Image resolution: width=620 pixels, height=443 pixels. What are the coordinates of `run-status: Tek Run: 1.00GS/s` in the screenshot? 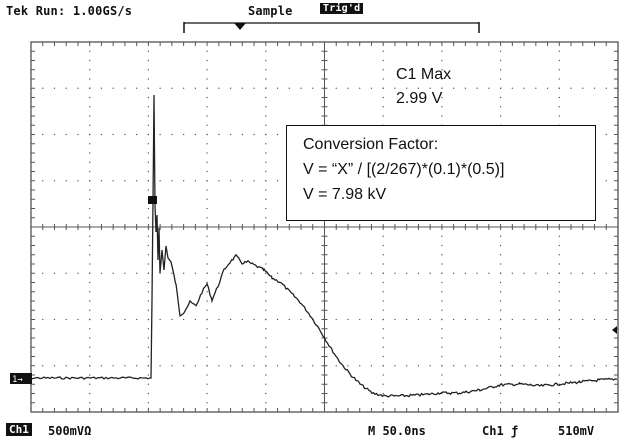 It's located at (69, 11).